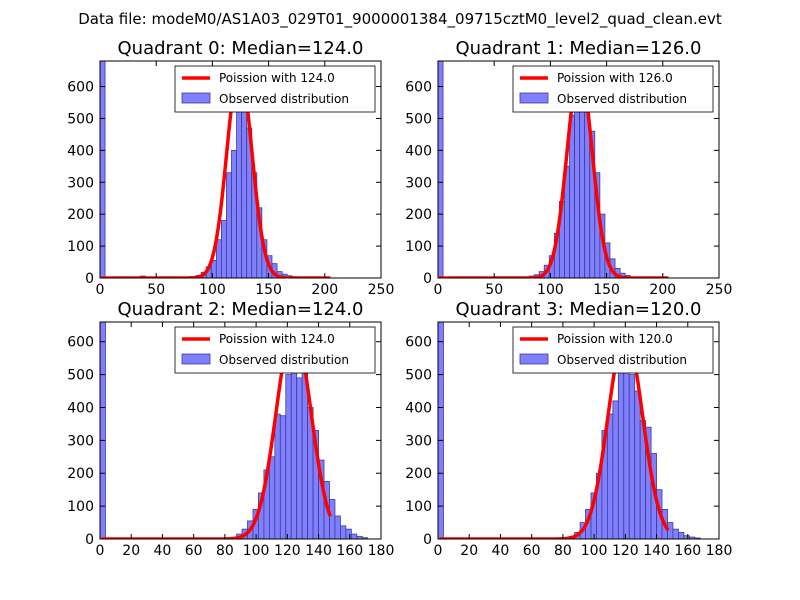 This screenshot has width=800, height=600. I want to click on subplot-title: Quadrant 1: Median=126.0, so click(579, 48).